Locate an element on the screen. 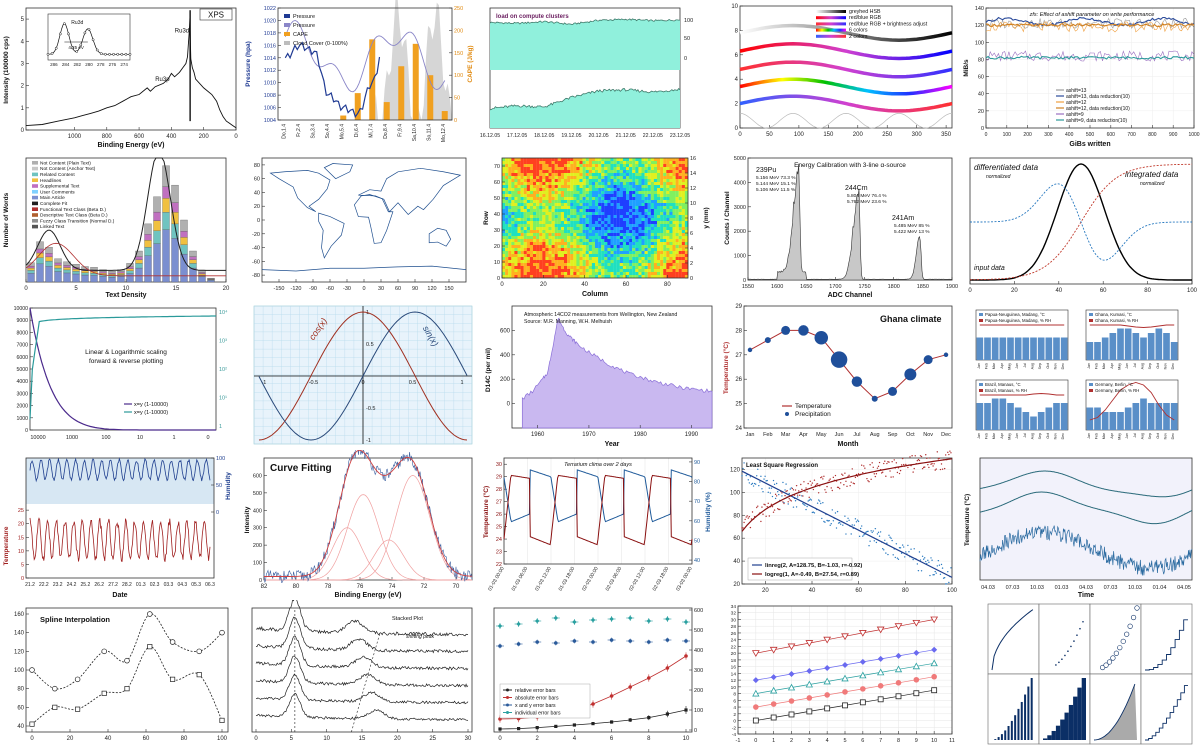 The image size is (1200, 750). y-tick-label: -40 is located at coordinates (256, 249).